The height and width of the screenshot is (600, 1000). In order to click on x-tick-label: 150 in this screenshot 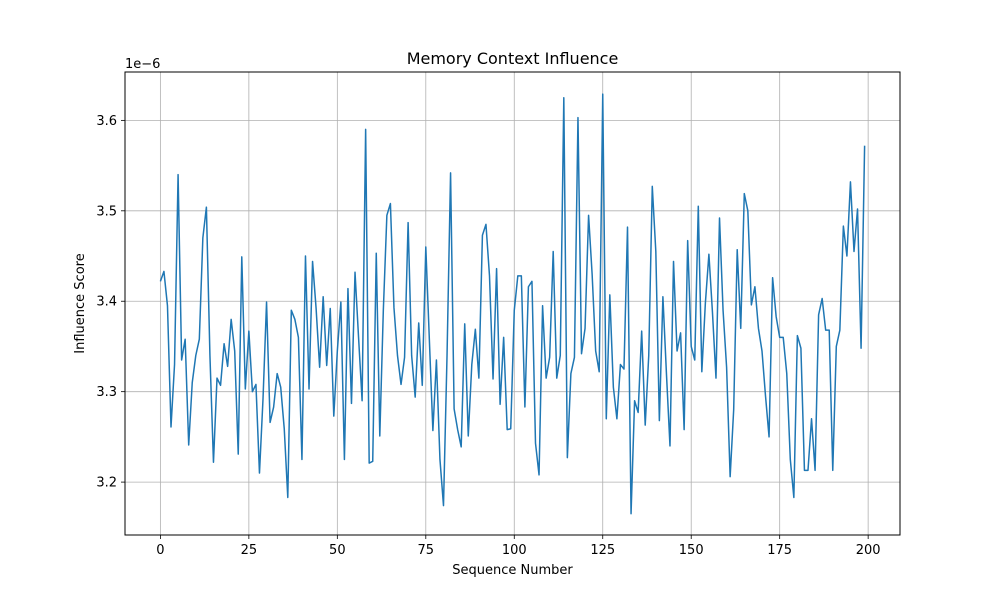, I will do `click(691, 550)`.